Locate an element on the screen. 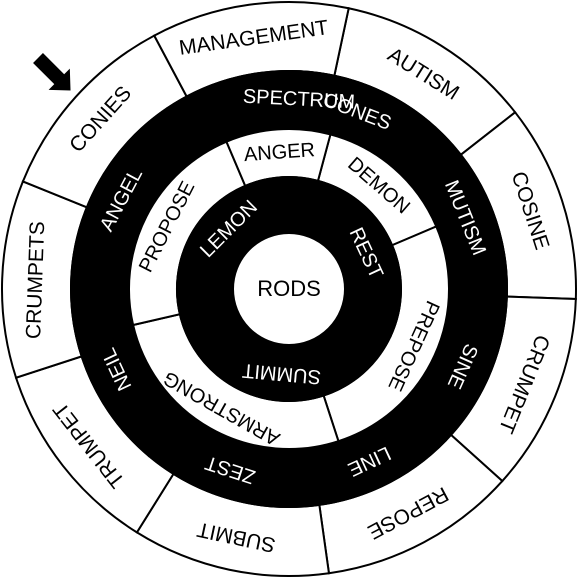 The image size is (580, 585). label-third-anger: ANGER is located at coordinates (279, 152).